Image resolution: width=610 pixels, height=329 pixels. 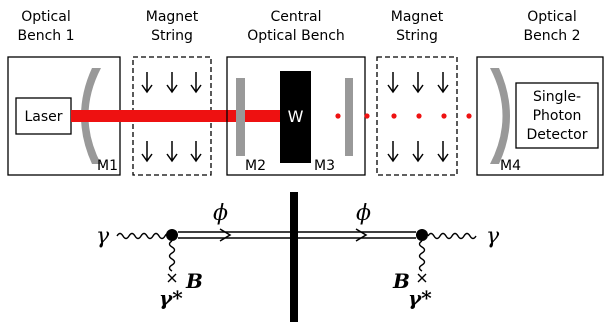 I want to click on feynman-wall, so click(x=294, y=257).